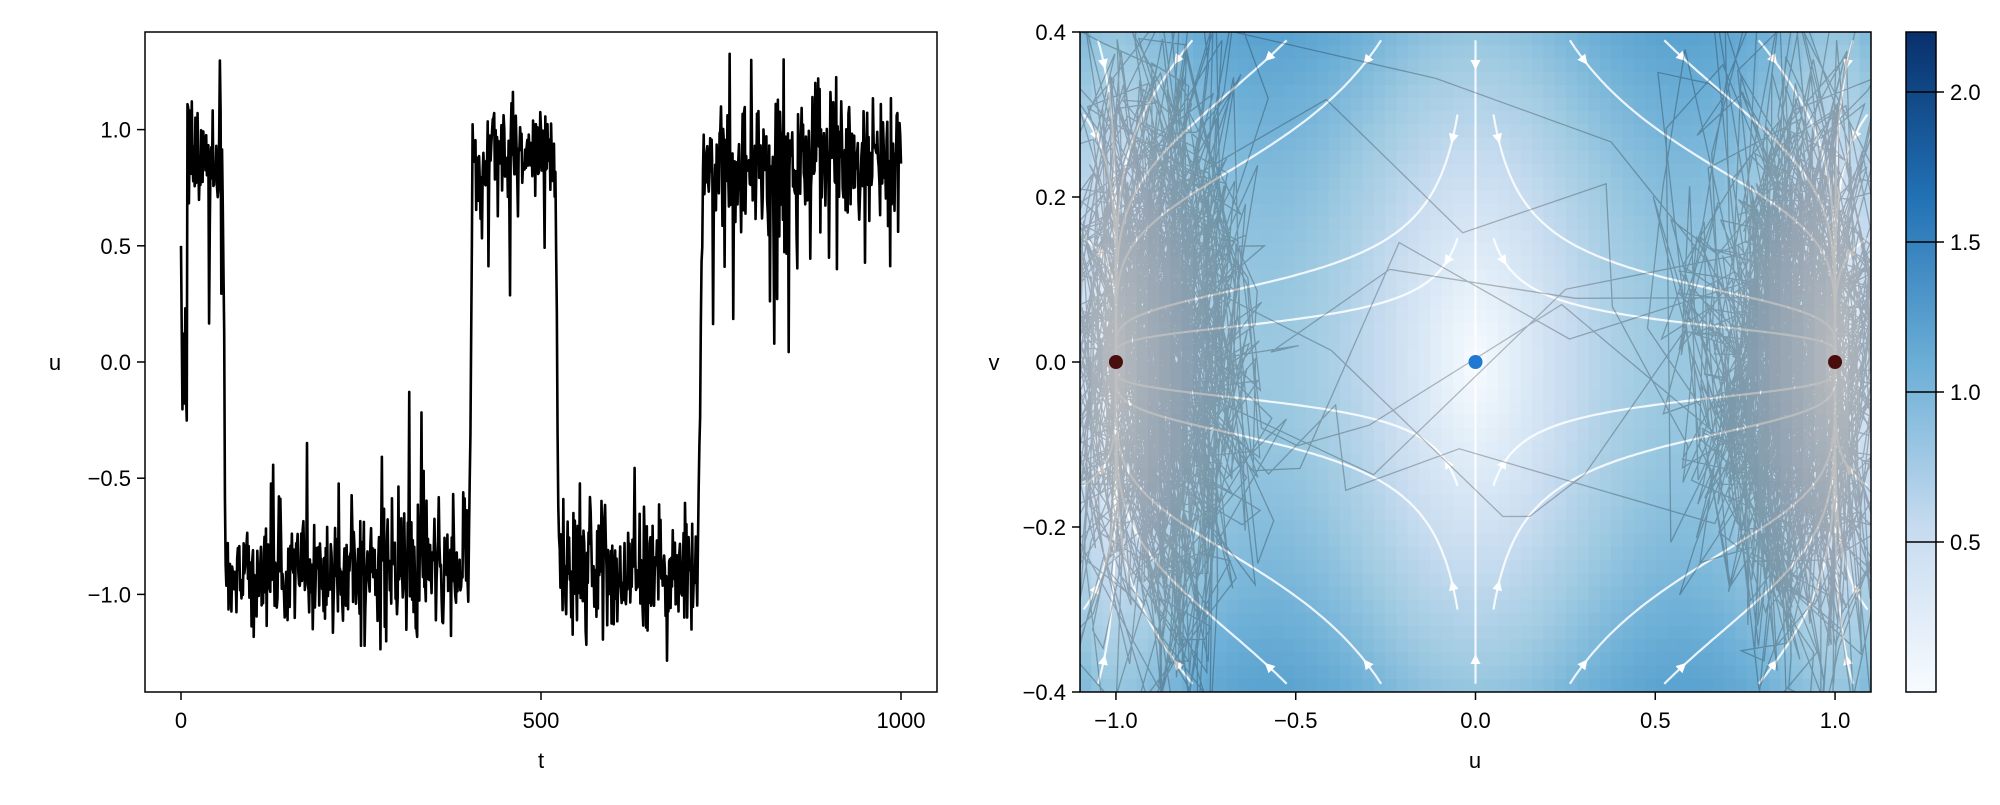  Describe the element at coordinates (1943, 317) in the screenshot. I see `colorbar-ticks: 0.51.01.52.0` at that location.